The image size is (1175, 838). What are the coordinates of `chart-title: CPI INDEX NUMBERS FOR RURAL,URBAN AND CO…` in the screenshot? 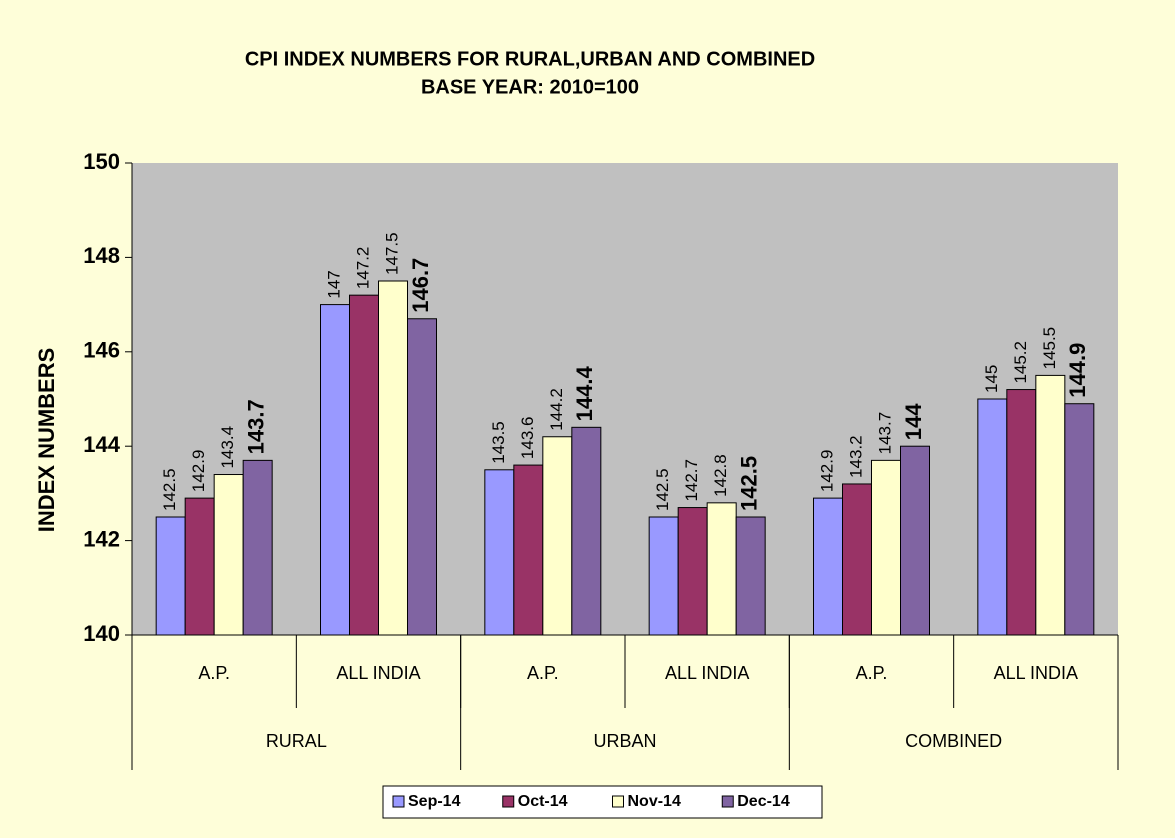 It's located at (530, 59).